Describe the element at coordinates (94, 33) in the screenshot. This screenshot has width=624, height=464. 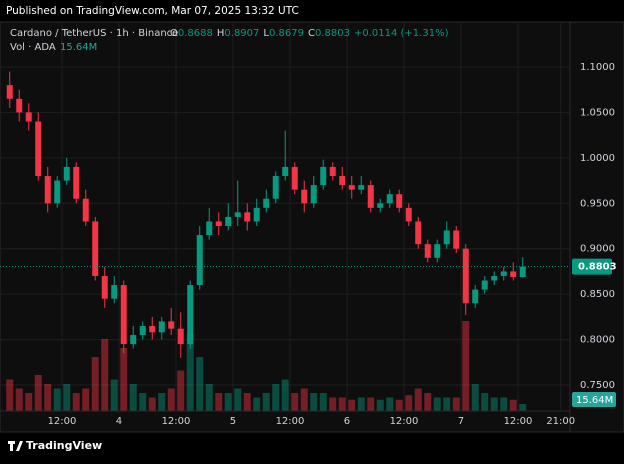
I see `chart-title: Cardano / TetherUS · 1h · Binance` at that location.